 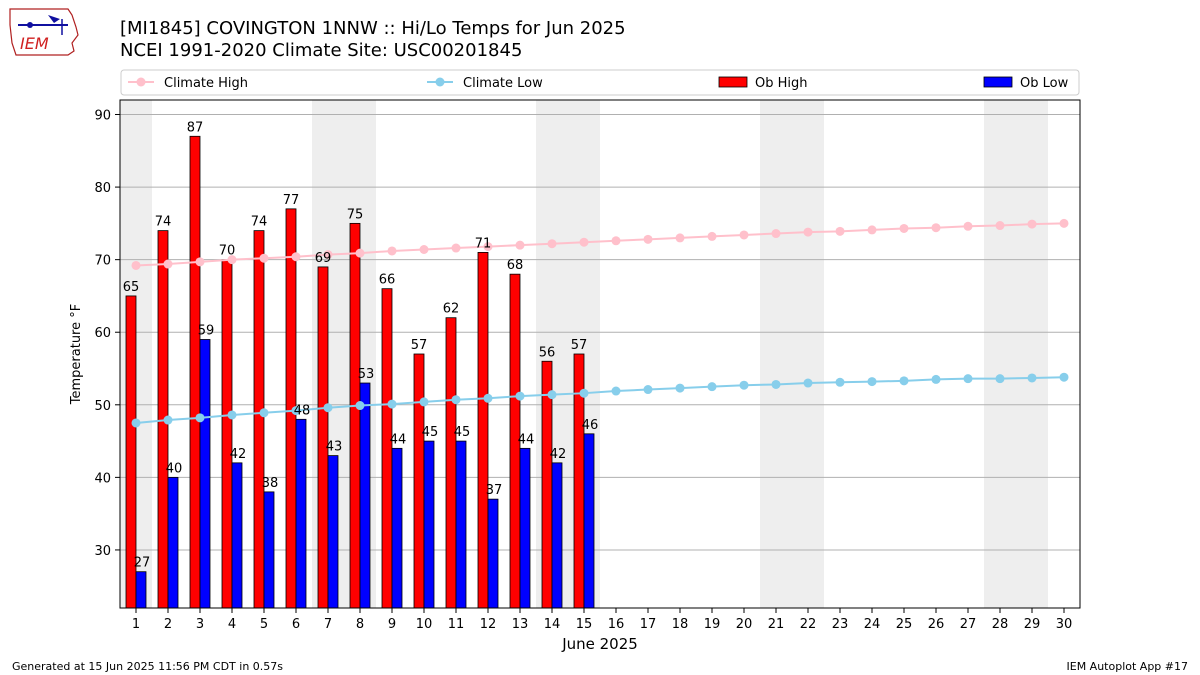 What do you see at coordinates (547, 352) in the screenshot?
I see `ob-high-label: 56` at bounding box center [547, 352].